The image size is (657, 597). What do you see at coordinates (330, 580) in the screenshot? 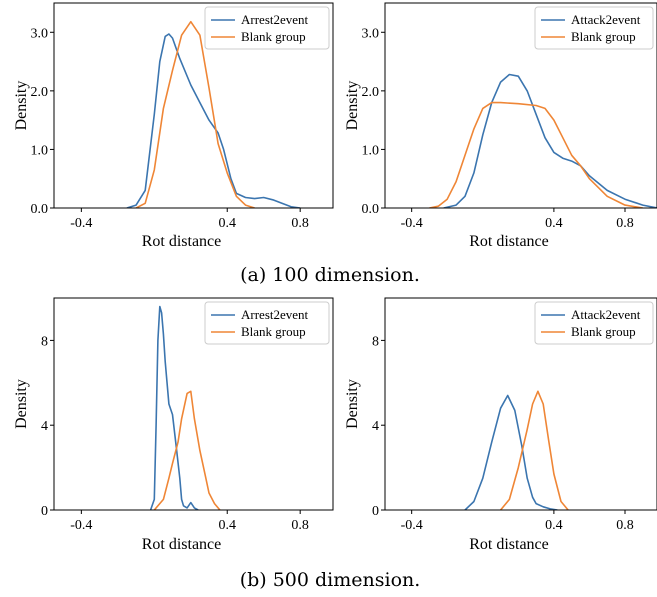
I see `caption-b: (b) 500 dimension.` at bounding box center [330, 580].